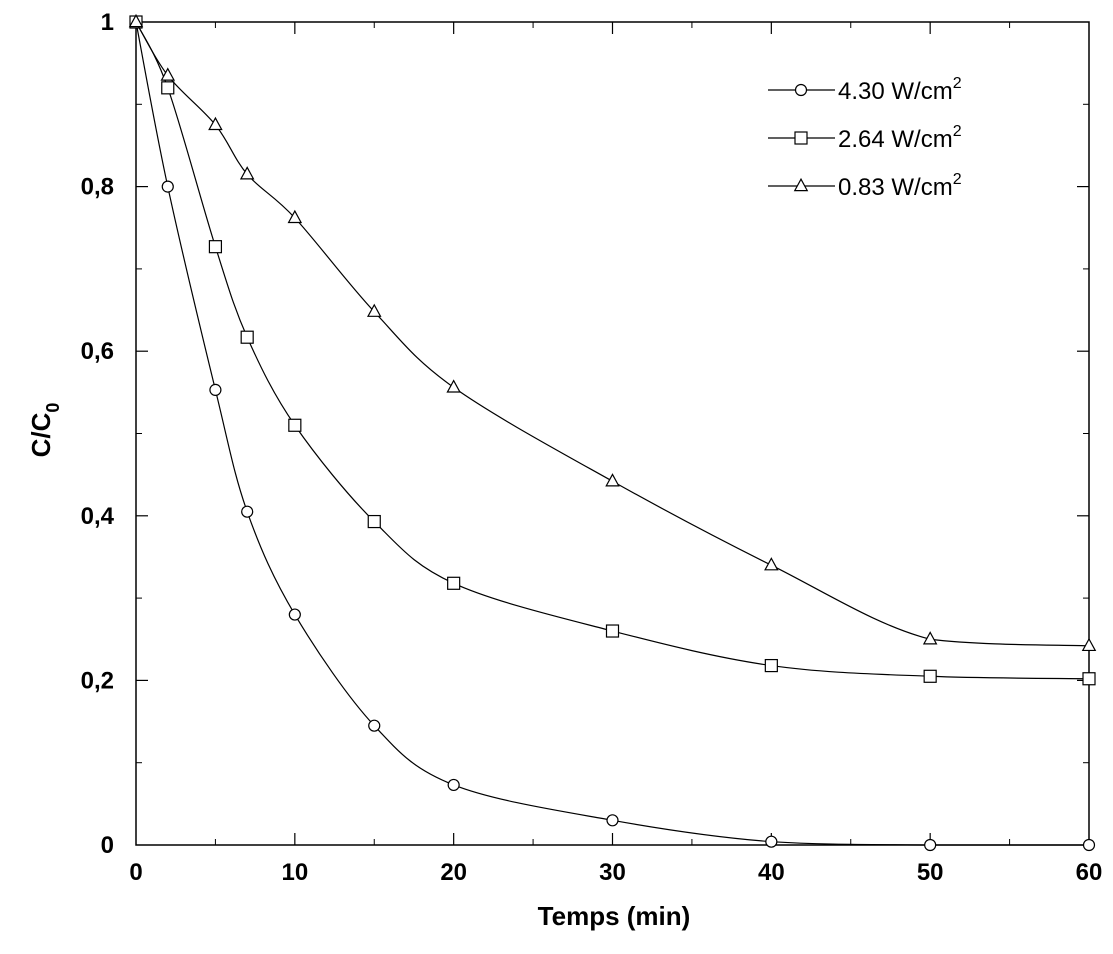  What do you see at coordinates (107, 845) in the screenshot?
I see `y-tick-label: 0` at bounding box center [107, 845].